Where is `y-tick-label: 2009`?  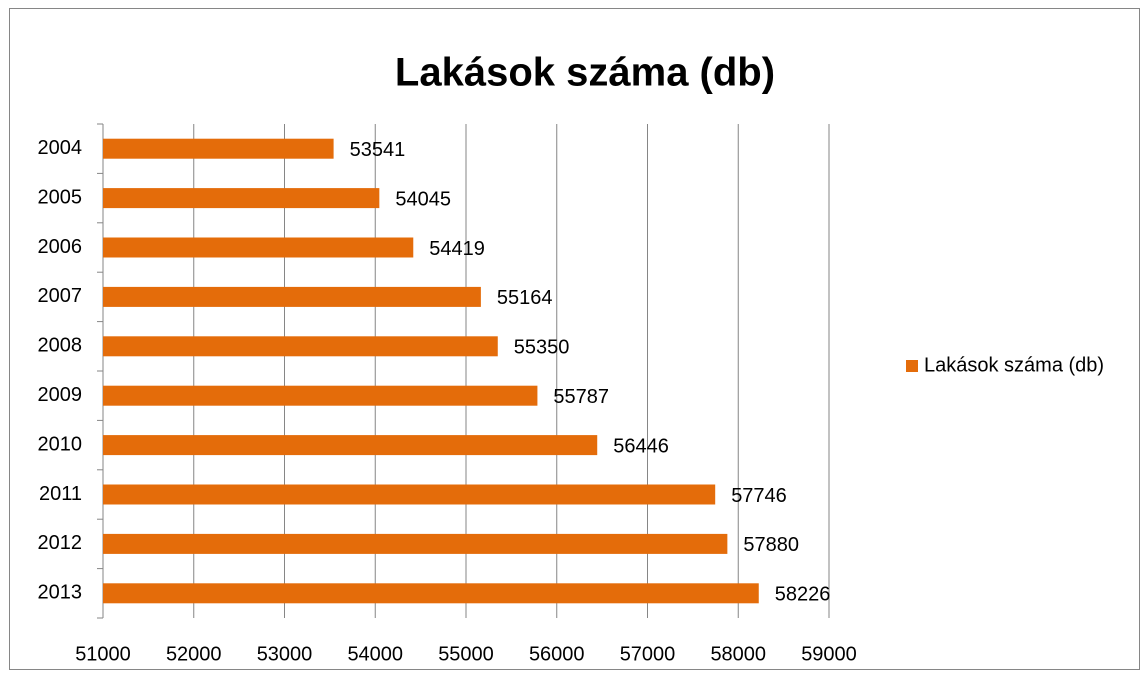
y-tick-label: 2009 is located at coordinates (60, 395).